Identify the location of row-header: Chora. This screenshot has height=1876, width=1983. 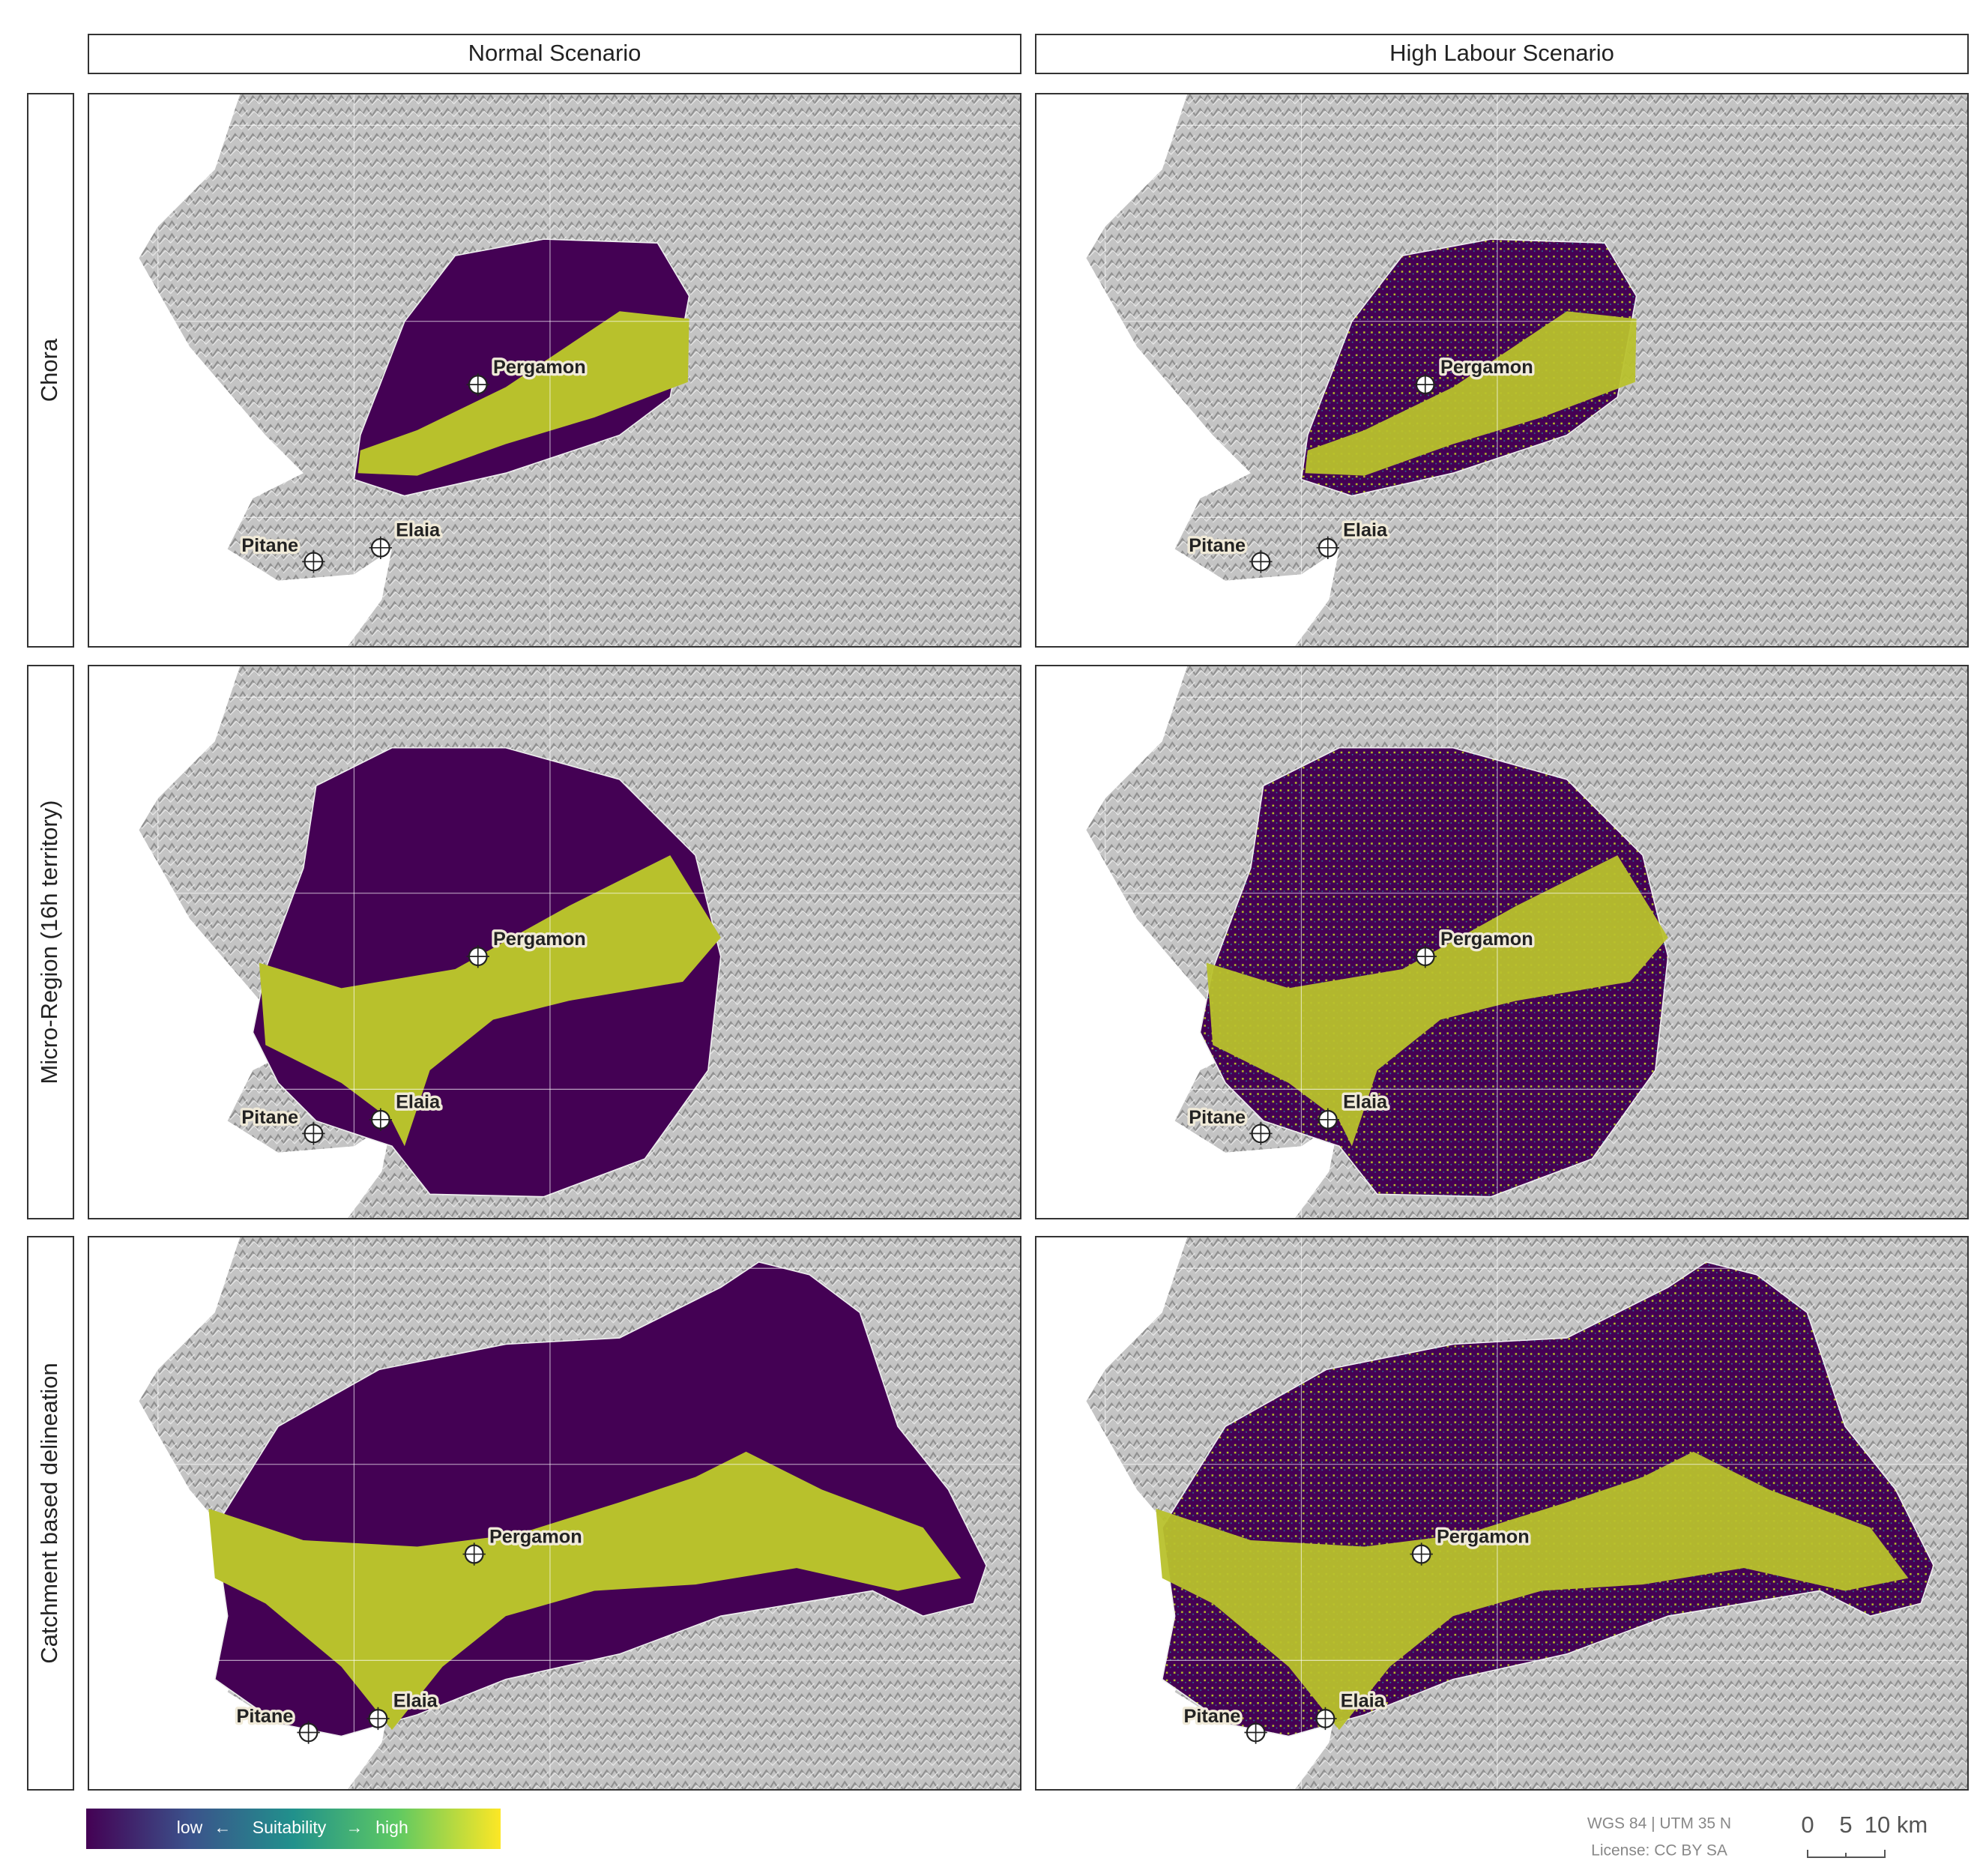
(49, 370).